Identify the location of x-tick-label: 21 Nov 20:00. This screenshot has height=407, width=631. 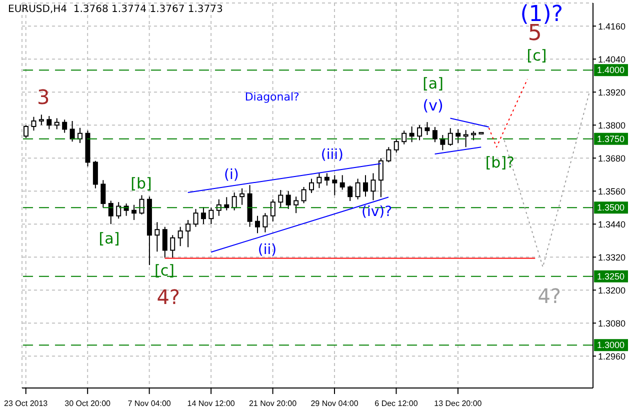
(273, 403).